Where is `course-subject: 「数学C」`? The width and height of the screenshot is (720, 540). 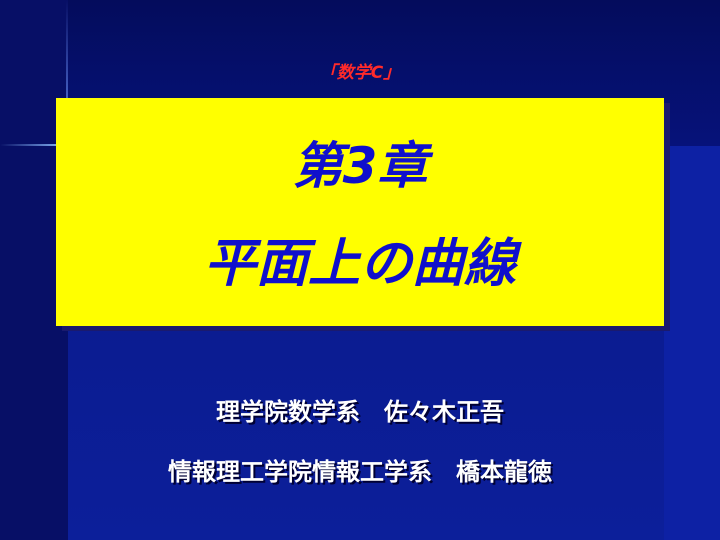 course-subject: 「数学C」 is located at coordinates (360, 73).